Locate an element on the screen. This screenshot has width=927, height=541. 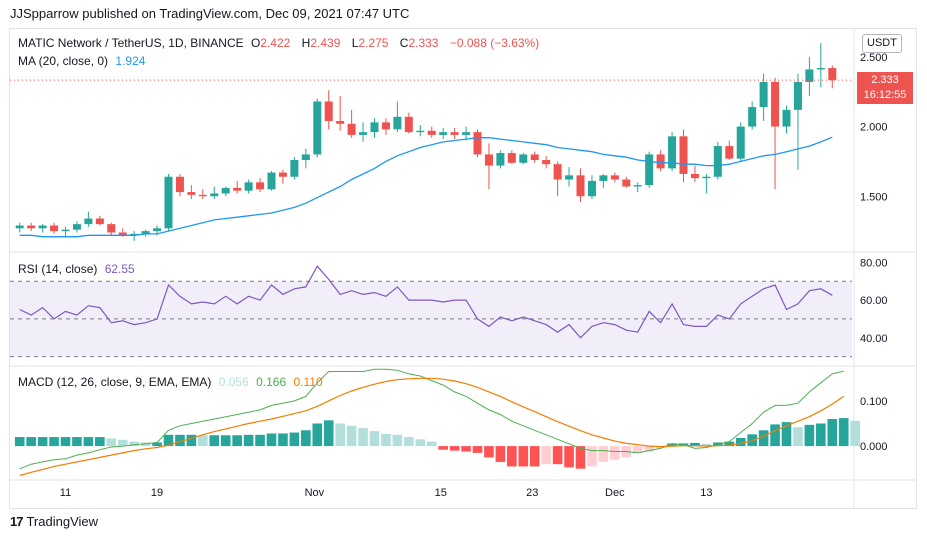
macd-tick-label: 0.100 is located at coordinates (874, 402).